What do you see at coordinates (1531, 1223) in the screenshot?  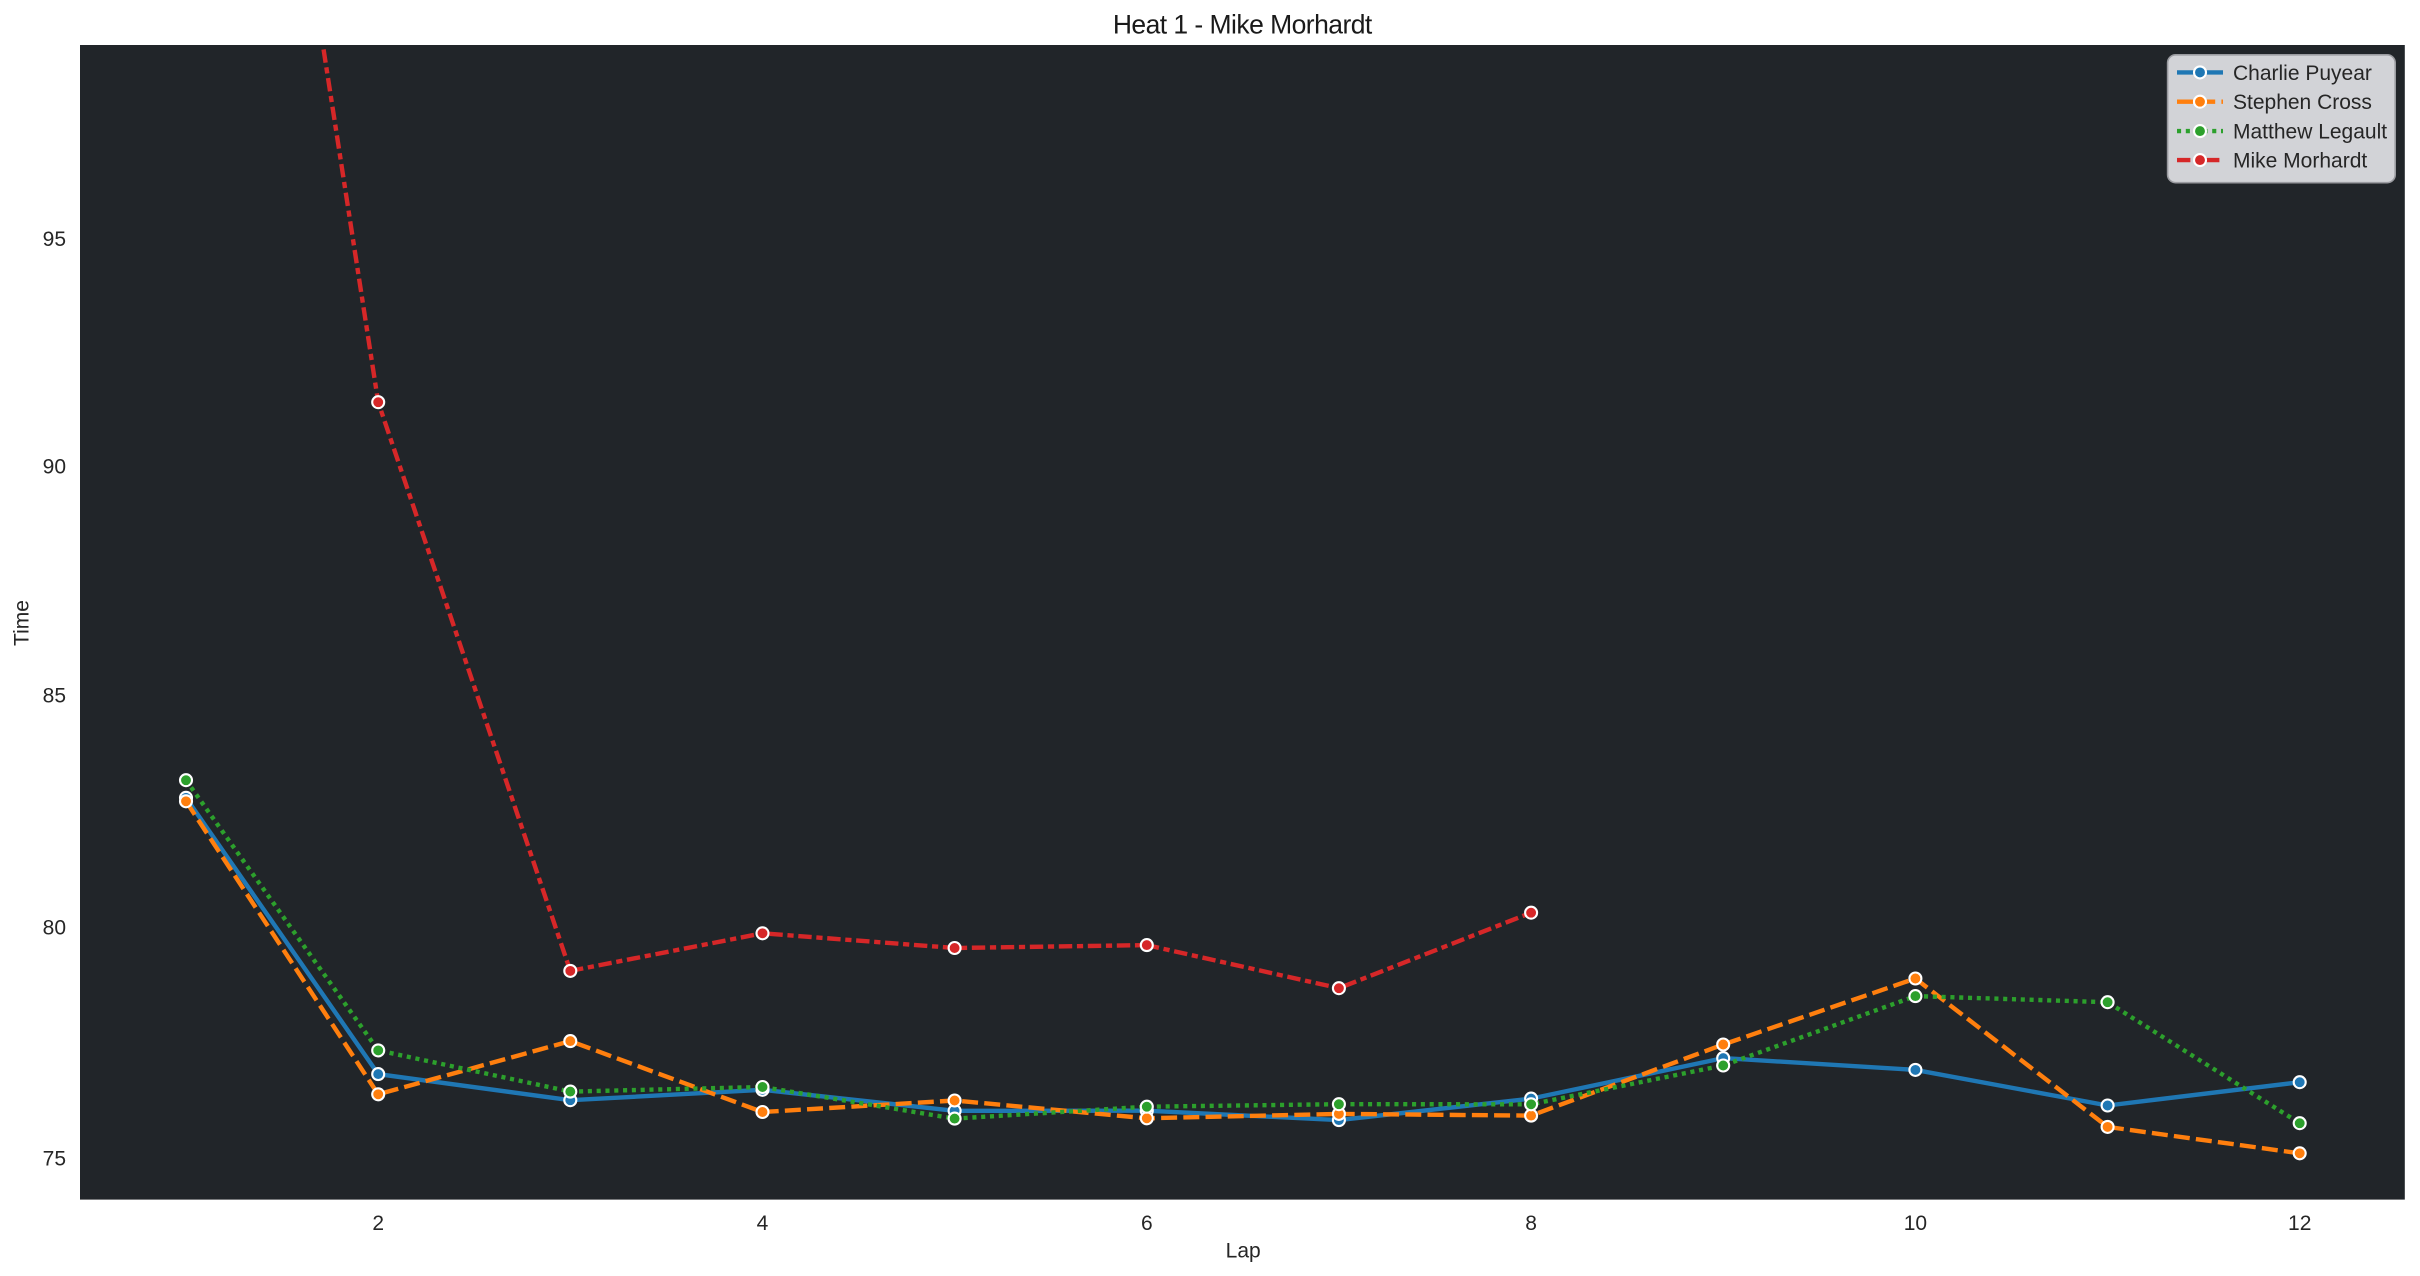 I see `svg-text: 8` at bounding box center [1531, 1223].